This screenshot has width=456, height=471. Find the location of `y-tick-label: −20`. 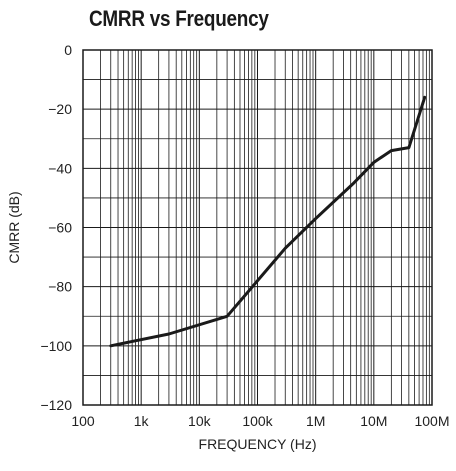

y-tick-label: −20 is located at coordinates (60, 109).